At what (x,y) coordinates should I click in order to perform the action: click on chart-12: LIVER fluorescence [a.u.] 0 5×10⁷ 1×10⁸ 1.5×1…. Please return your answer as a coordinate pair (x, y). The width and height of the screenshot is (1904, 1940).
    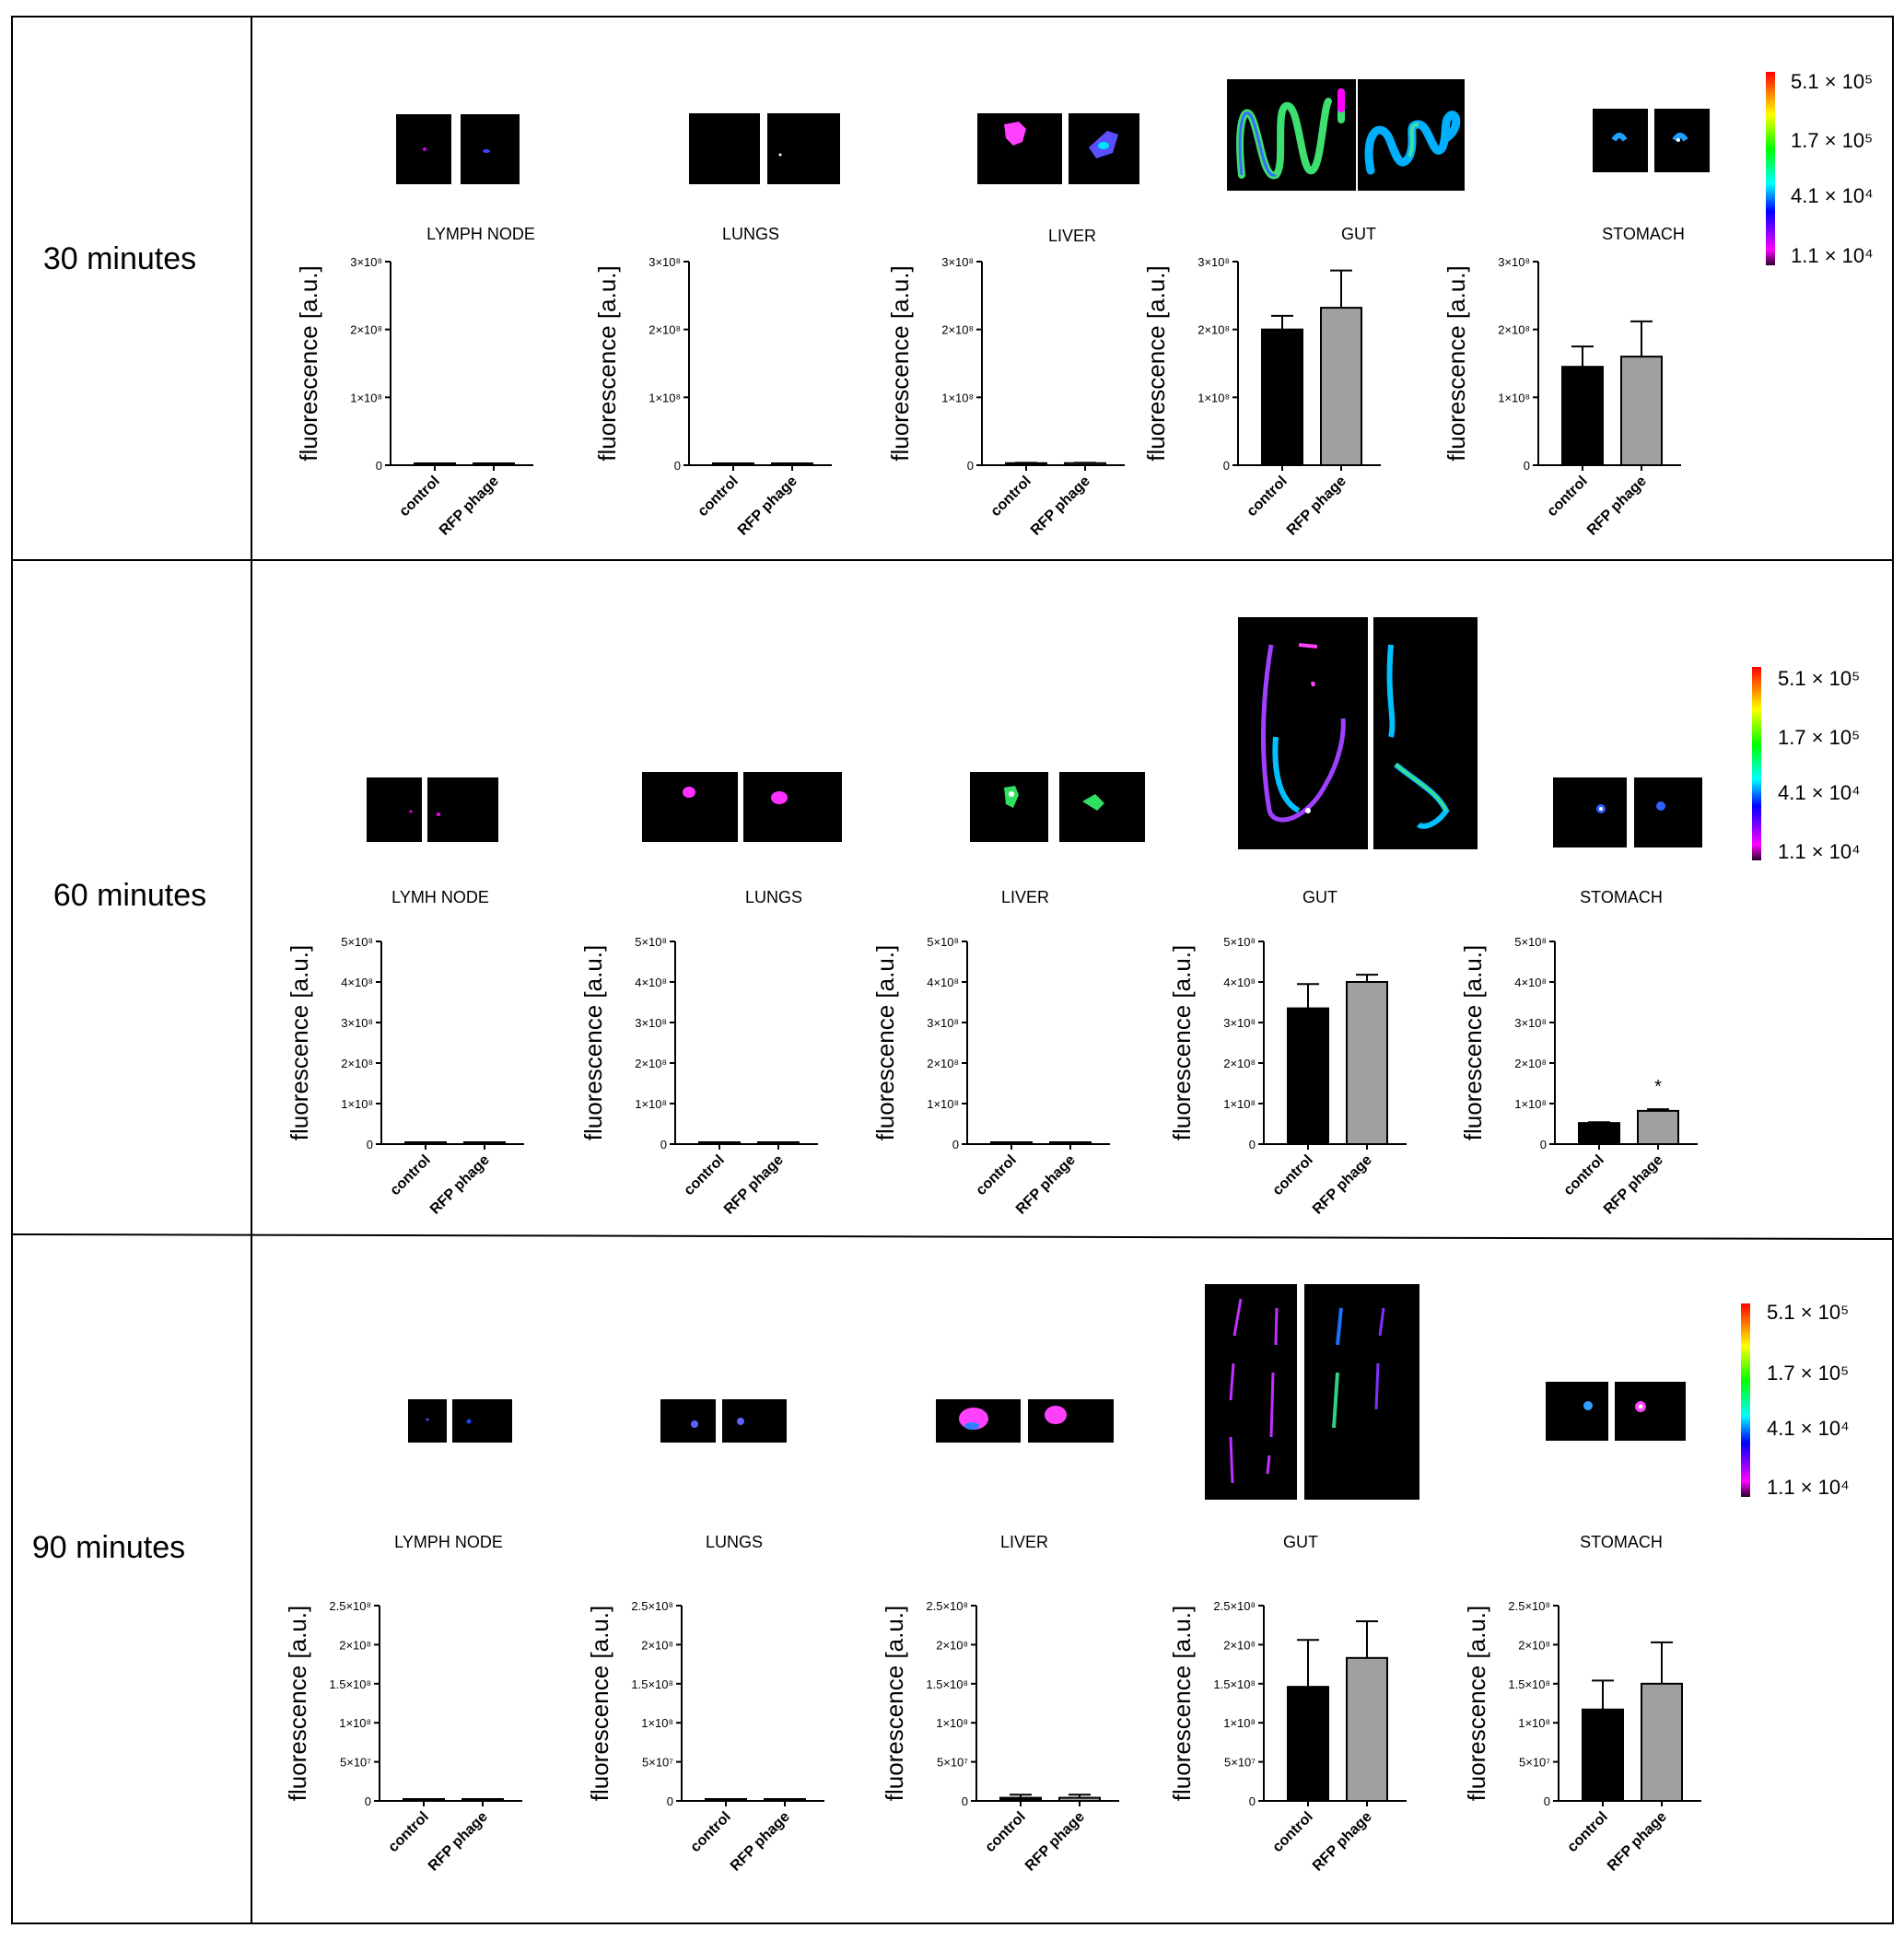
    Looking at the image, I should click on (1000, 1704).